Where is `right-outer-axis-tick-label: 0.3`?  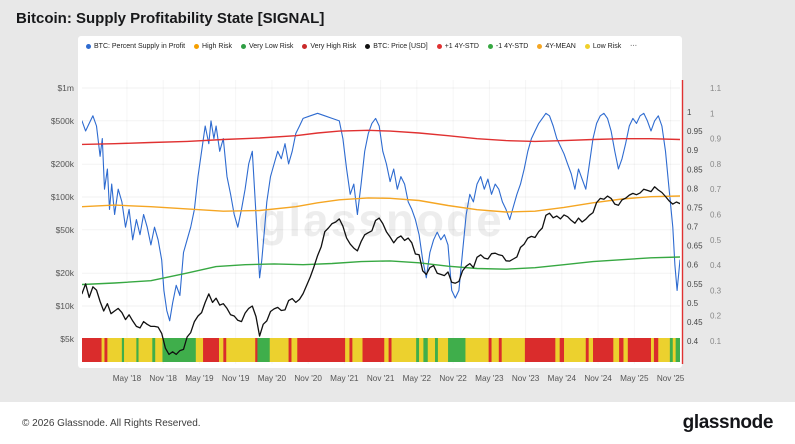
right-outer-axis-tick-label: 0.3 is located at coordinates (716, 290).